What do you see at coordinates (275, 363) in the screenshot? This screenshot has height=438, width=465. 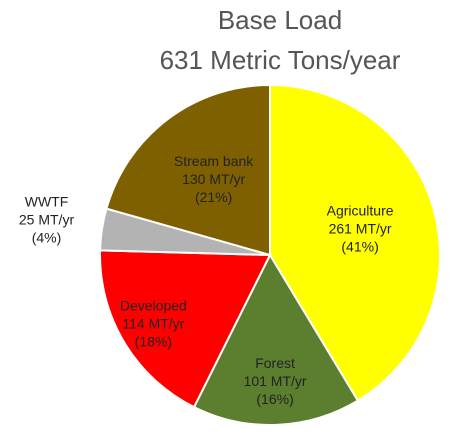 I see `slice-label: Forest` at bounding box center [275, 363].